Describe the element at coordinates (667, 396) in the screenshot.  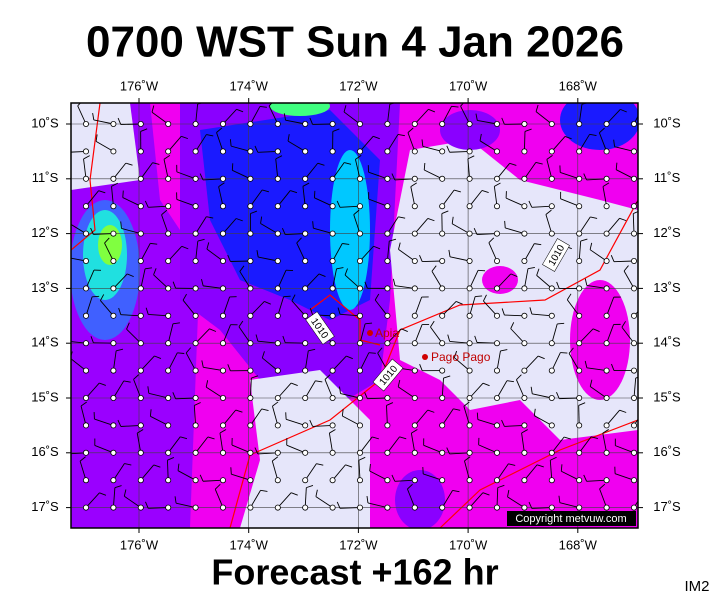
I see `lat-label: 15˚S` at that location.